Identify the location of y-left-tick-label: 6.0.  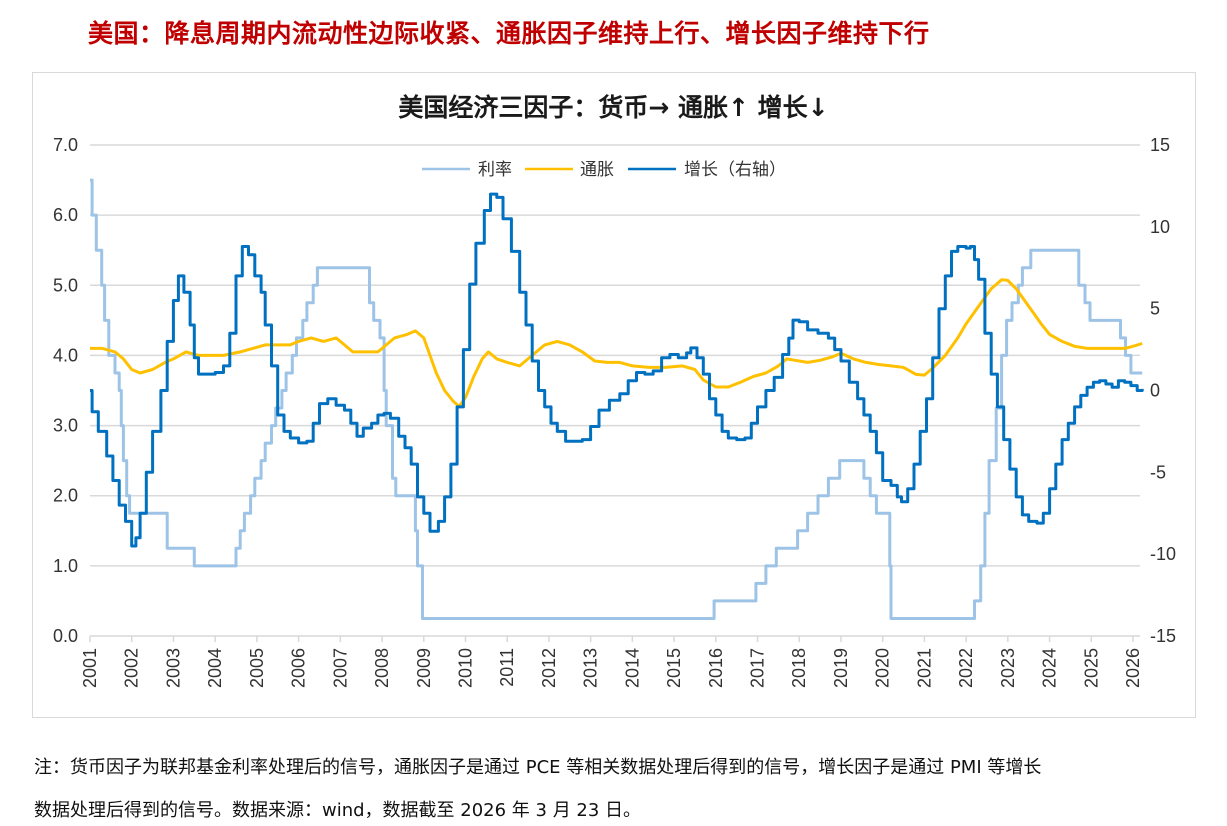
(65, 215).